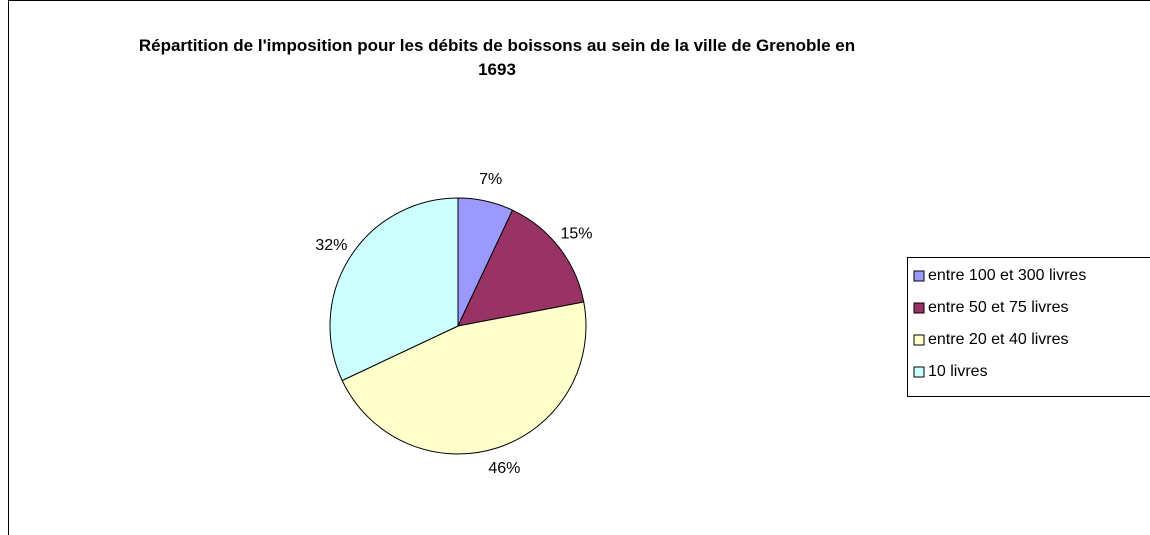  I want to click on legend-label: entre 20 et 40 livres, so click(998, 339).